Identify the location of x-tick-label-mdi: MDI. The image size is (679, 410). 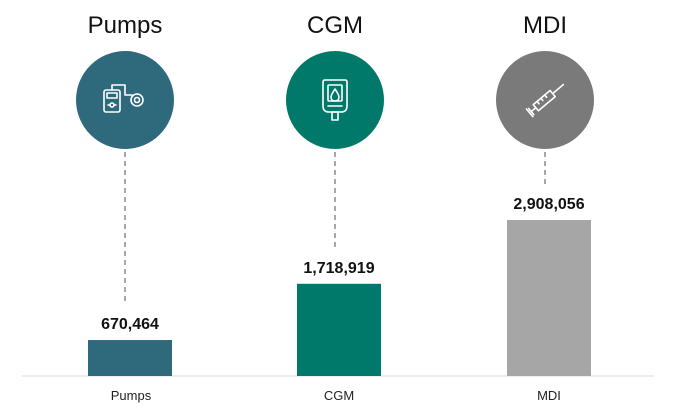
(549, 395).